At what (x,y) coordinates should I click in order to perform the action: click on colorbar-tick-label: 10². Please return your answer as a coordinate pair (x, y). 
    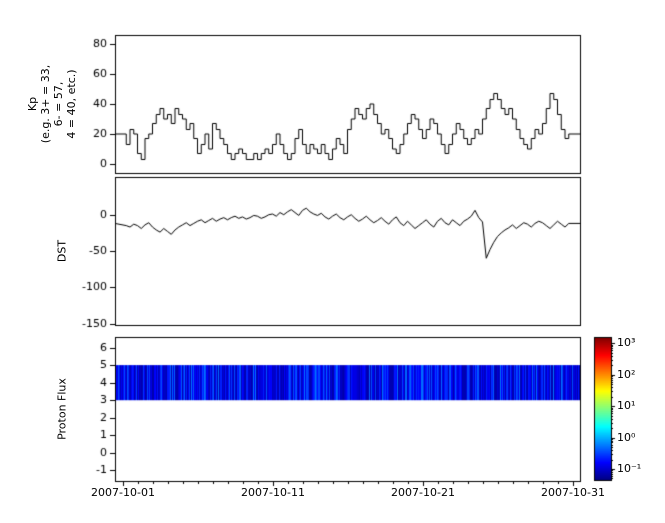
    Looking at the image, I should click on (626, 374).